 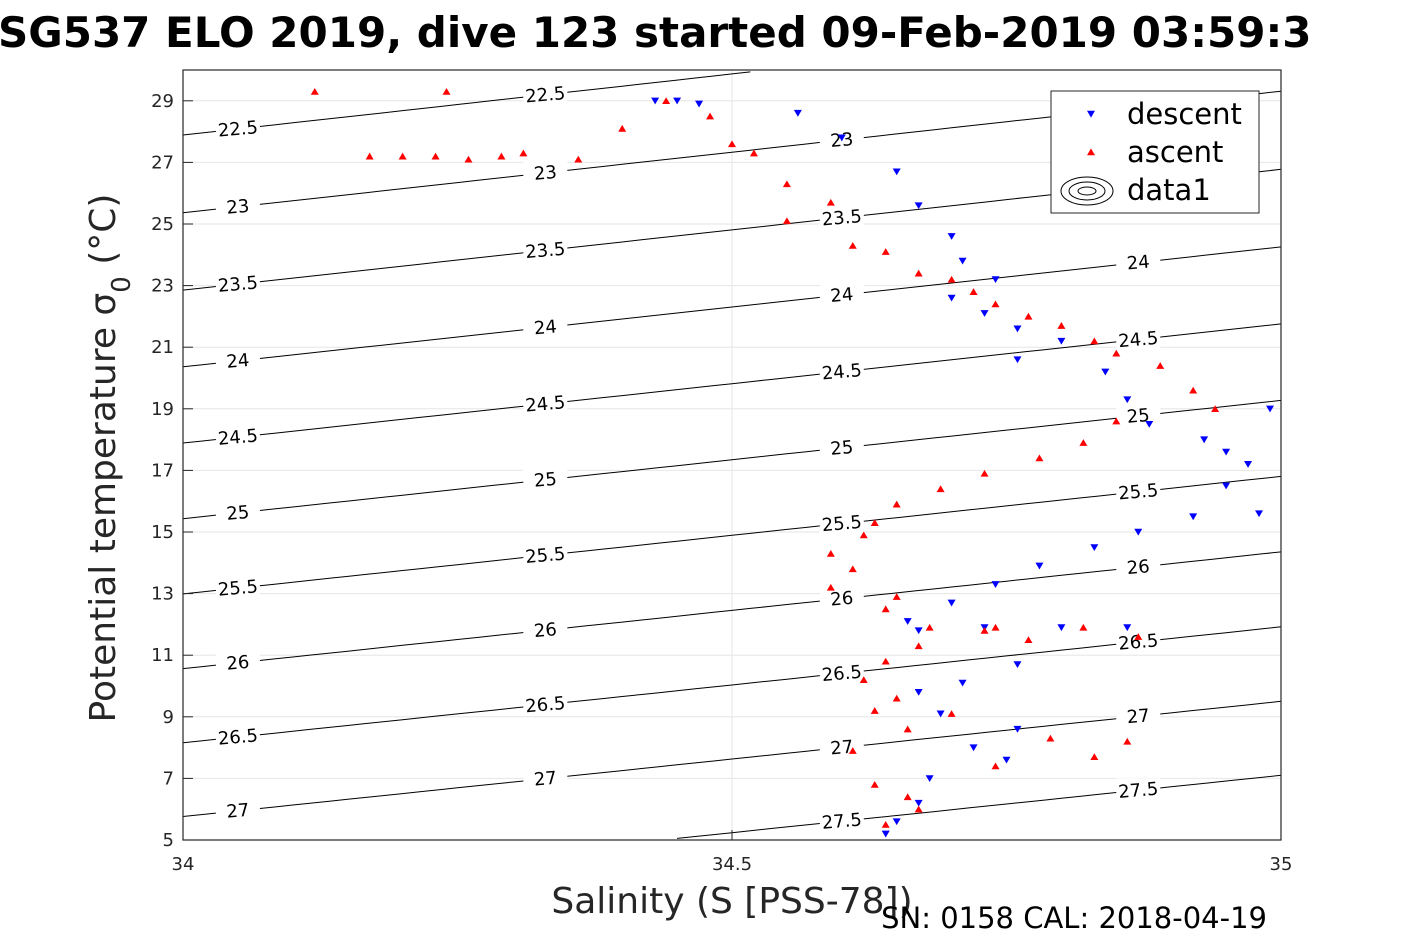 What do you see at coordinates (732, 307) in the screenshot?
I see `contour-line` at bounding box center [732, 307].